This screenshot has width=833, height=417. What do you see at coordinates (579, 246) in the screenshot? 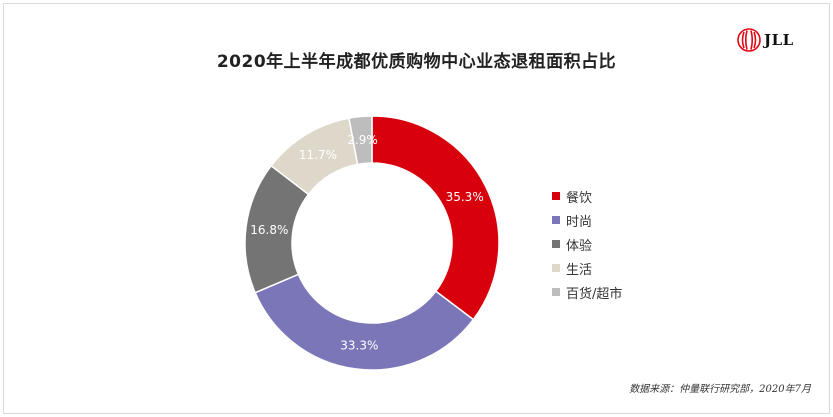
I see `legend-label-2: 体验` at bounding box center [579, 246].